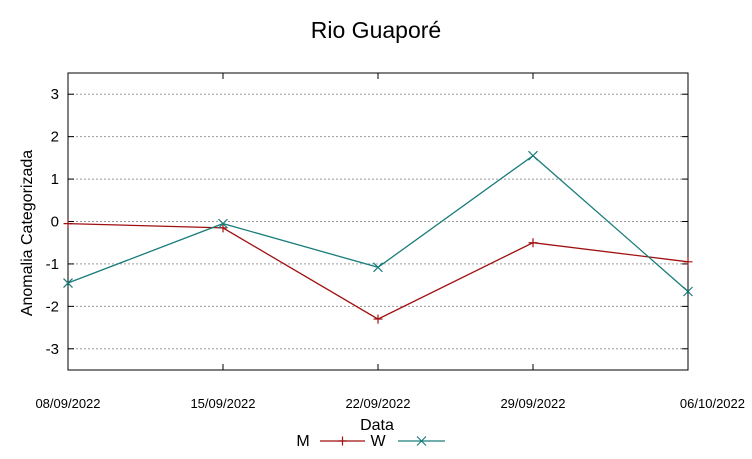 Image resolution: width=752 pixels, height=459 pixels. Describe the element at coordinates (52, 306) in the screenshot. I see `y-tick-label: -2` at that location.